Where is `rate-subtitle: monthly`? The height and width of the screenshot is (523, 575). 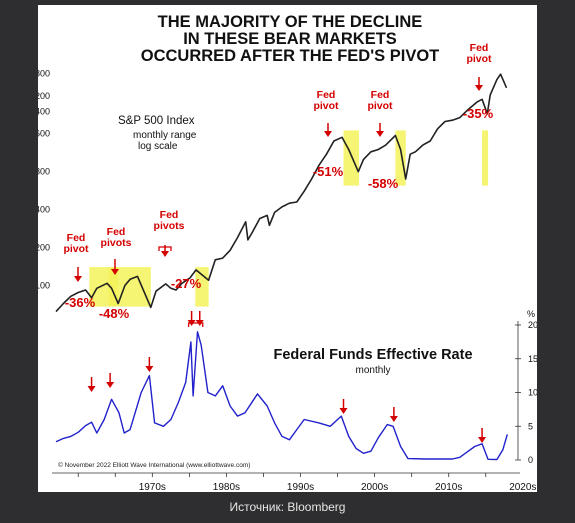
rate-subtitle: monthly is located at coordinates (372, 370).